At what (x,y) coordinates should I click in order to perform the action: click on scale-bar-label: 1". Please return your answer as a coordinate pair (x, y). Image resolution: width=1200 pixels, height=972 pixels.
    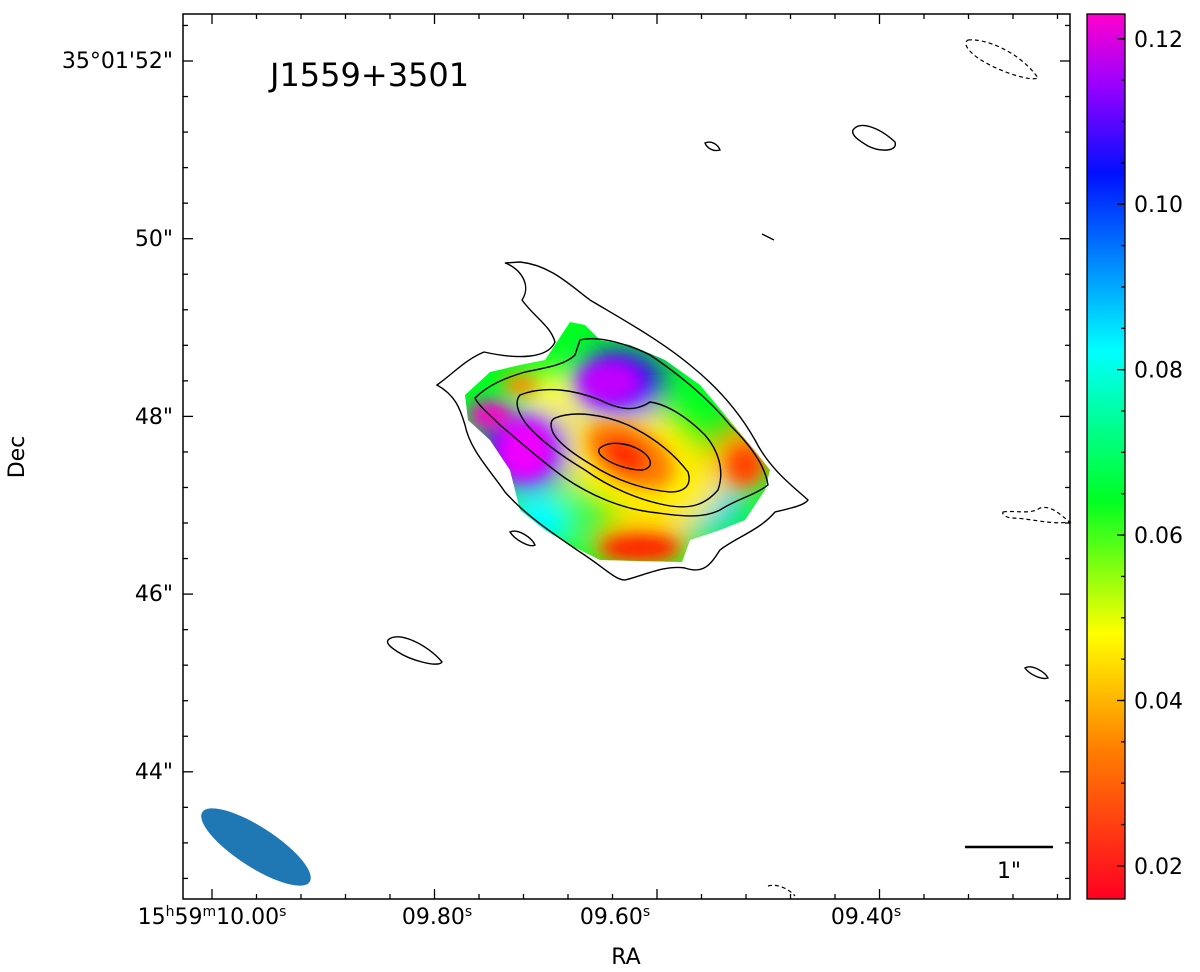
    Looking at the image, I should click on (1009, 871).